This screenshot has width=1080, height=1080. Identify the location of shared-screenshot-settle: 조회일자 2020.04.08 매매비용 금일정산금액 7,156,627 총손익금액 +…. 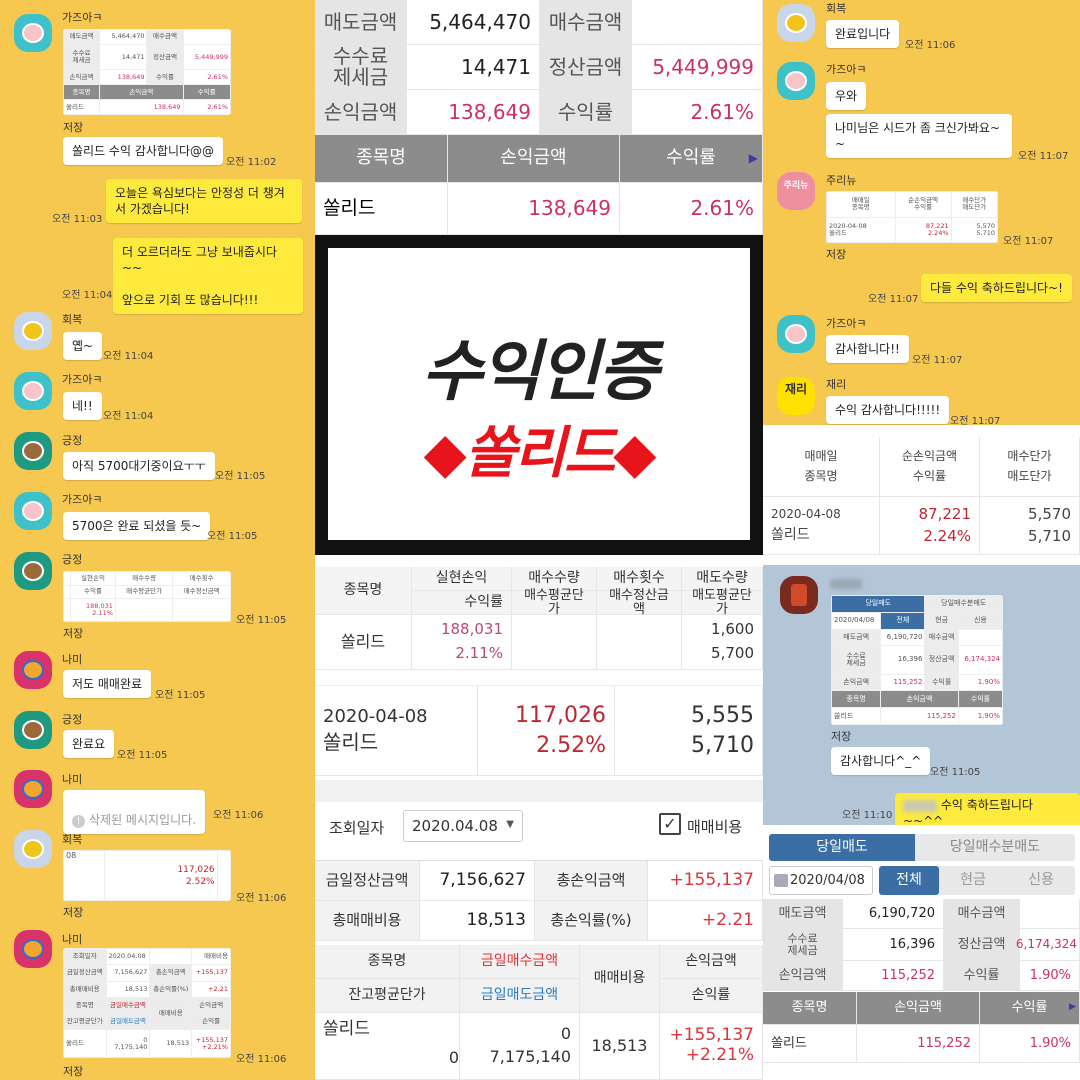
(147, 1003).